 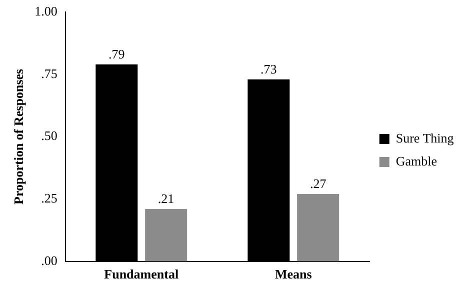 What do you see at coordinates (268, 68) in the screenshot?
I see `data-label: .73` at bounding box center [268, 68].